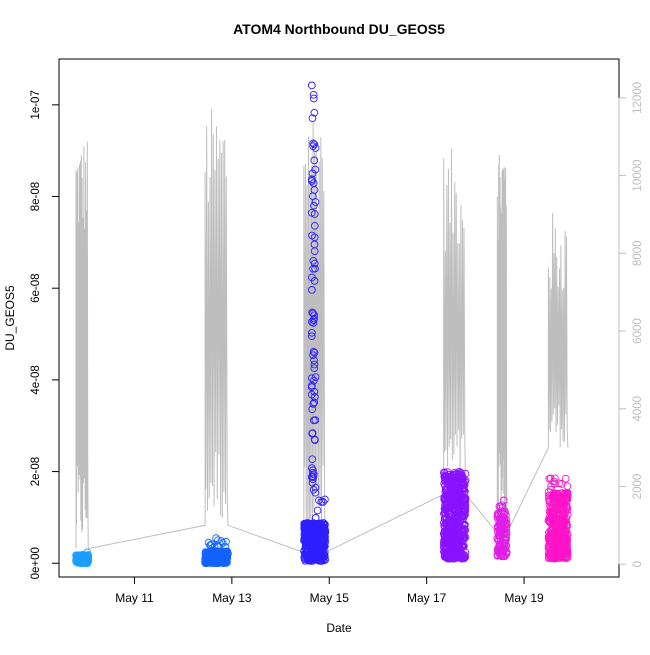 The width and height of the screenshot is (650, 655). Describe the element at coordinates (36, 287) in the screenshot. I see `y-tick-label: 6e-08` at that location.